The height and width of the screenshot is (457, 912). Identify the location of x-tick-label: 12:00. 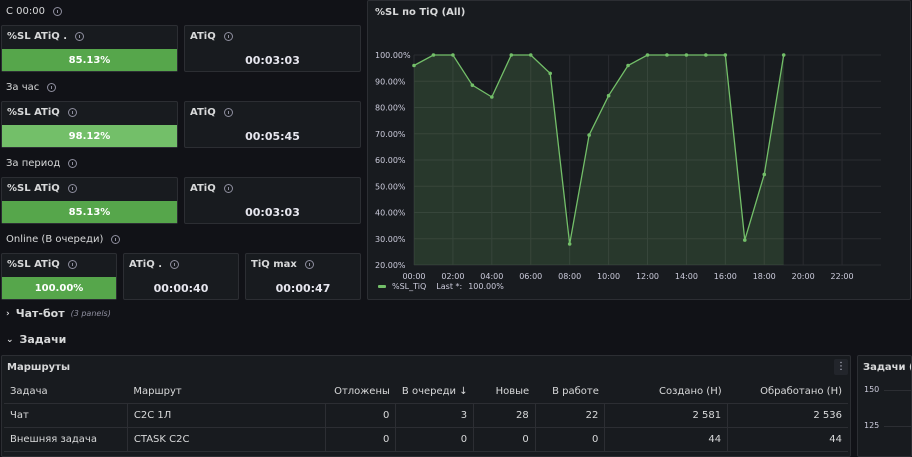
(647, 276).